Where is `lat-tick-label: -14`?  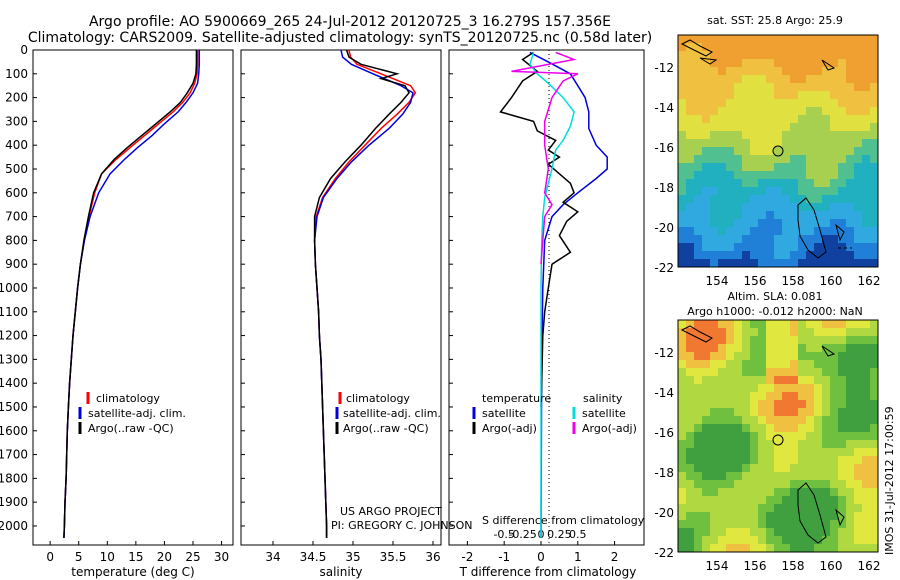
lat-tick-label: -14 is located at coordinates (664, 393).